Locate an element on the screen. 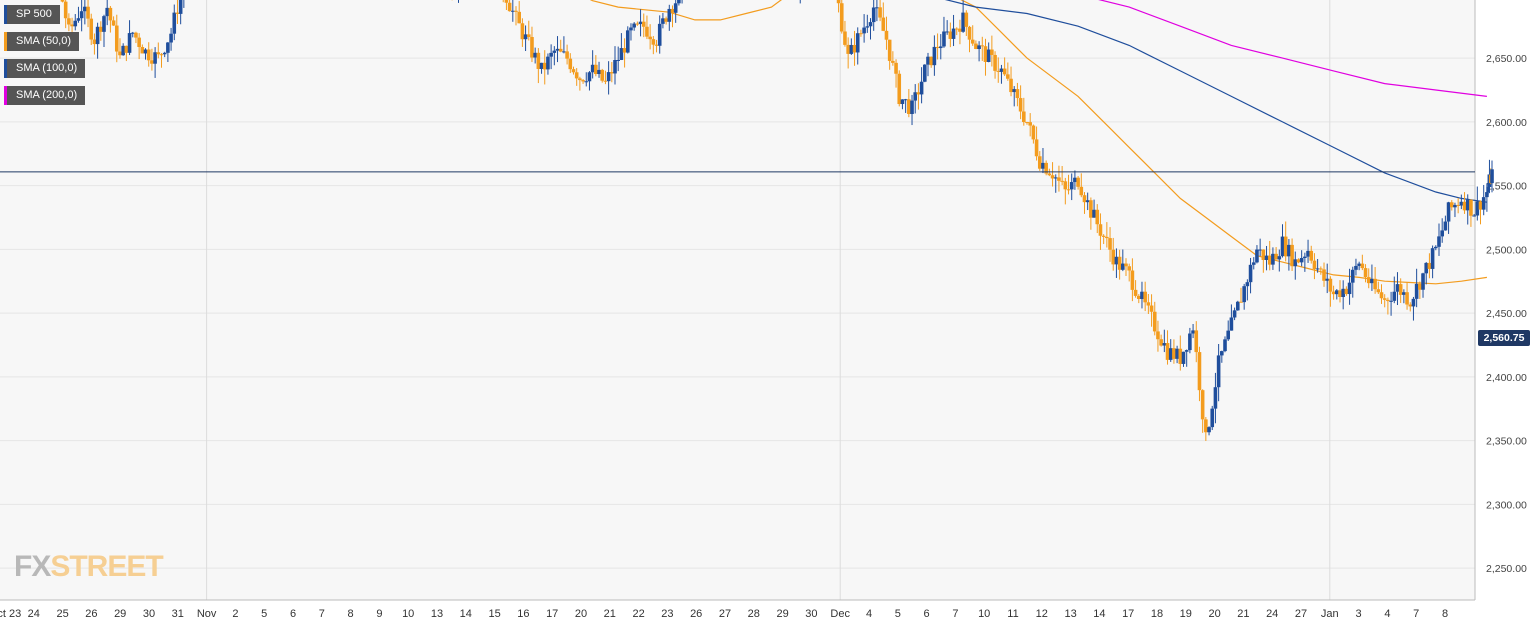 This screenshot has height=632, width=1534. x-tick-label: 11 is located at coordinates (1012, 614).